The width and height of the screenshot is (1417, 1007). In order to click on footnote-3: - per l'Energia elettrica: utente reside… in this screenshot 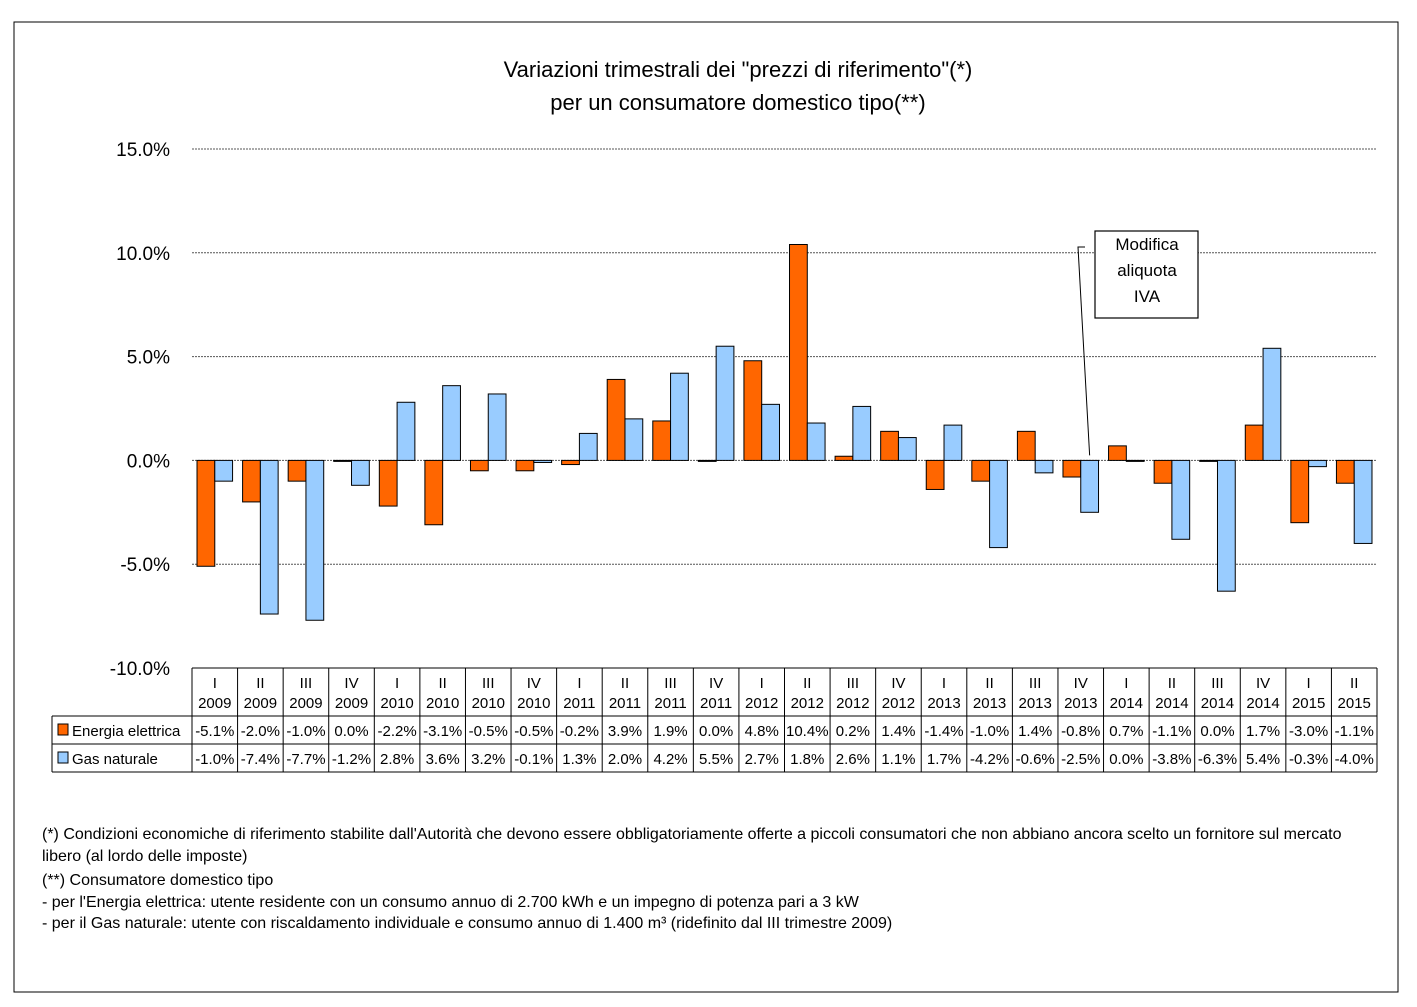, I will do `click(450, 902)`.